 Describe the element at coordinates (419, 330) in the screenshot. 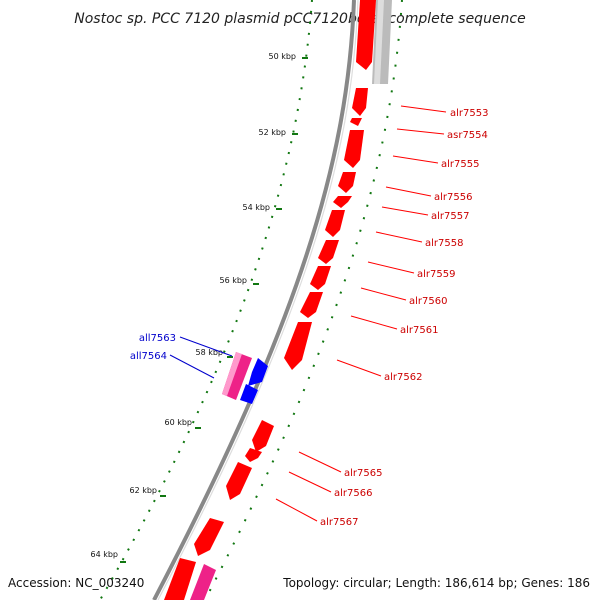

I see `gene-label-alr7561: alr7561` at that location.